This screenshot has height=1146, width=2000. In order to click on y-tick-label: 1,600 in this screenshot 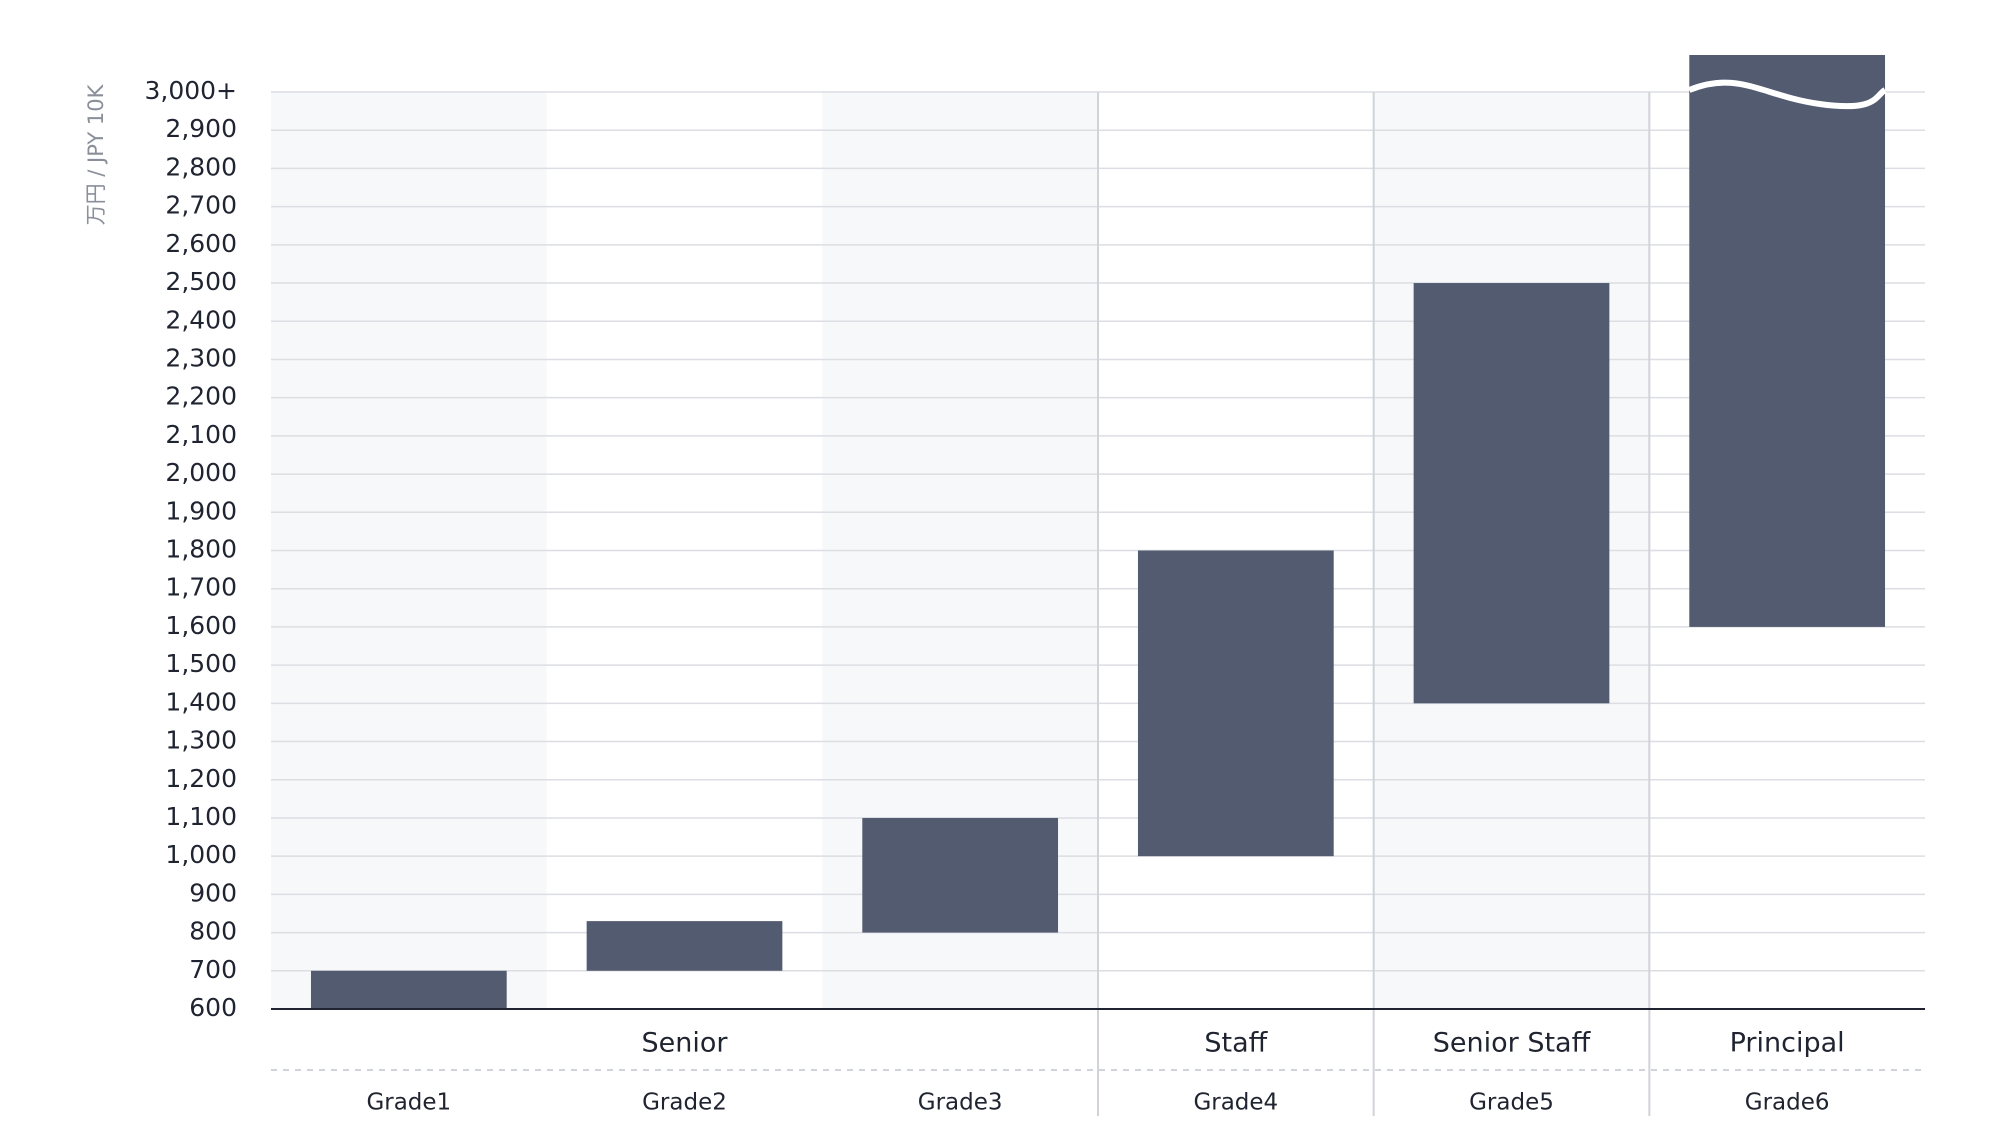, I will do `click(201, 625)`.